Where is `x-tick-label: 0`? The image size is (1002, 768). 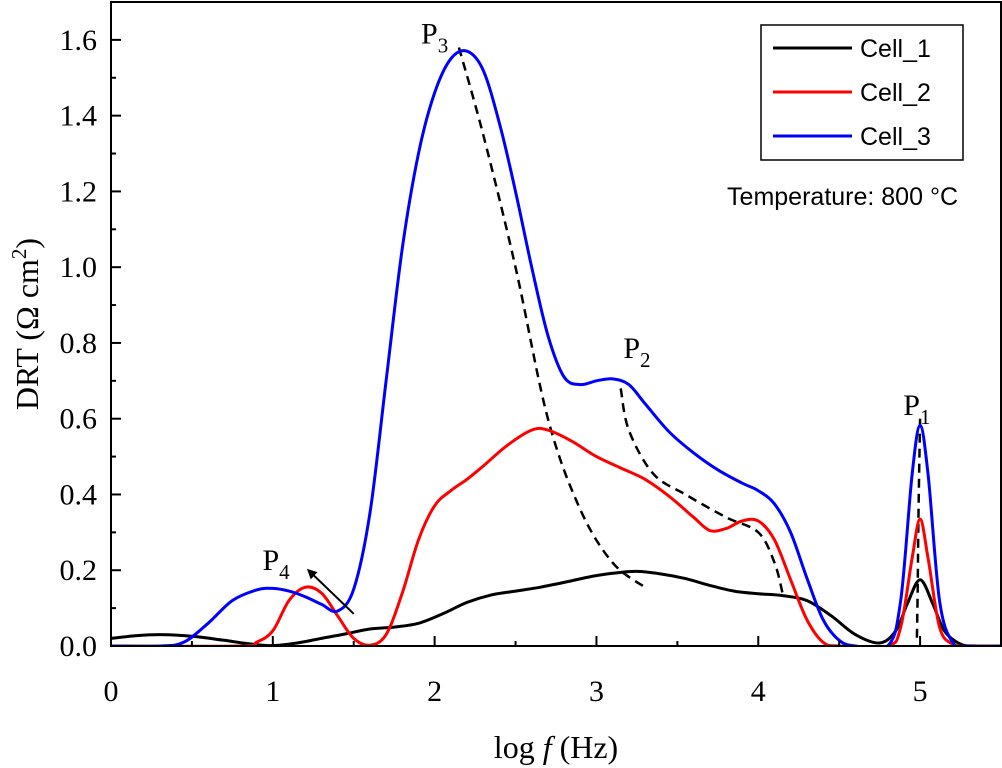
x-tick-label: 0 is located at coordinates (111, 691).